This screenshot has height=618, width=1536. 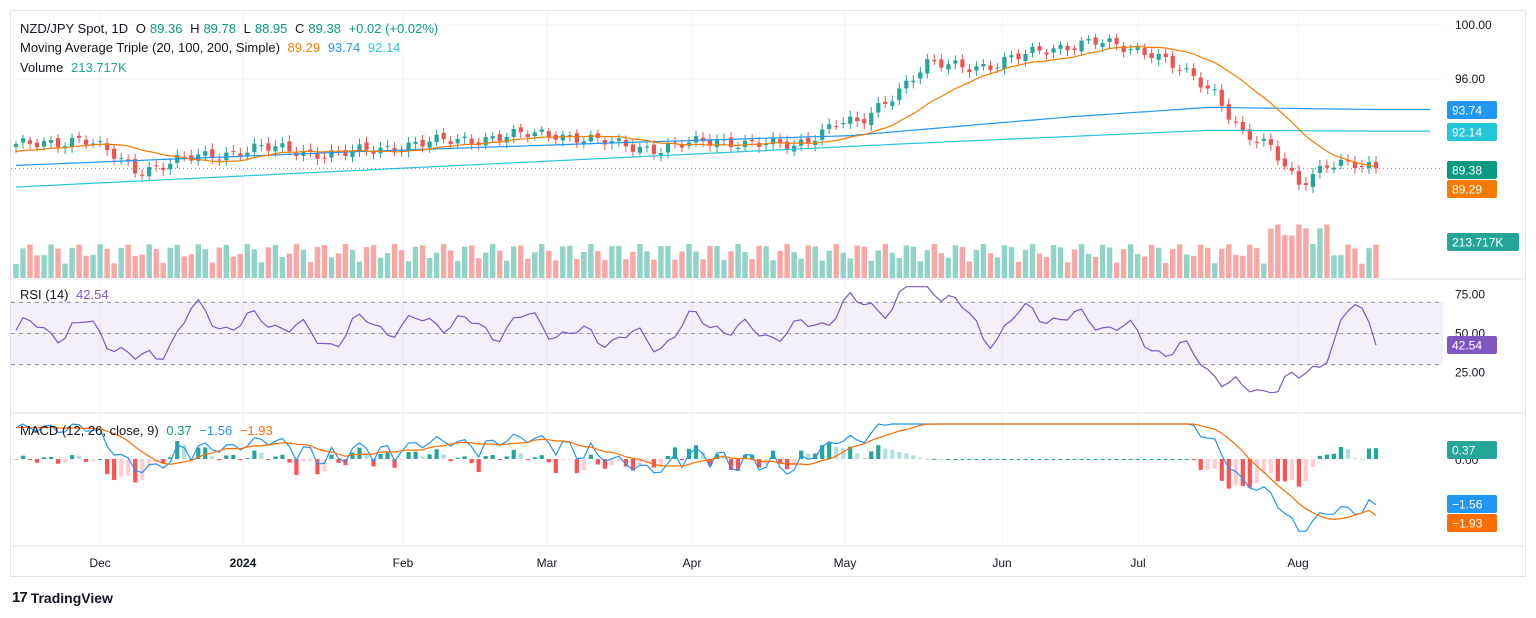 What do you see at coordinates (547, 563) in the screenshot?
I see `time-axis-label: Mar` at bounding box center [547, 563].